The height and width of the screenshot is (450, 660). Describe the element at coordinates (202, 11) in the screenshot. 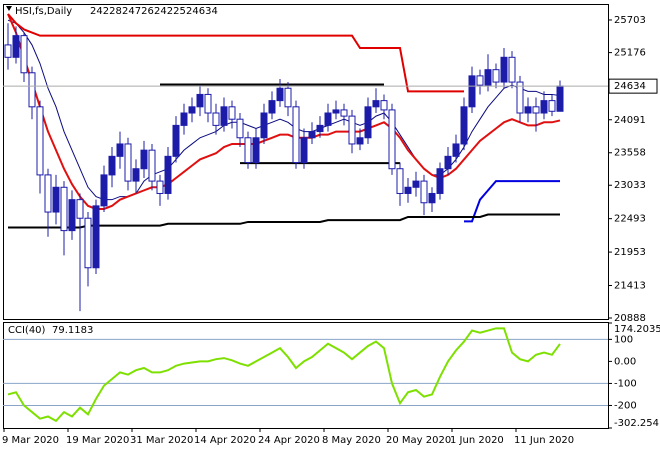

I see `ohlc-close: 24634` at that location.